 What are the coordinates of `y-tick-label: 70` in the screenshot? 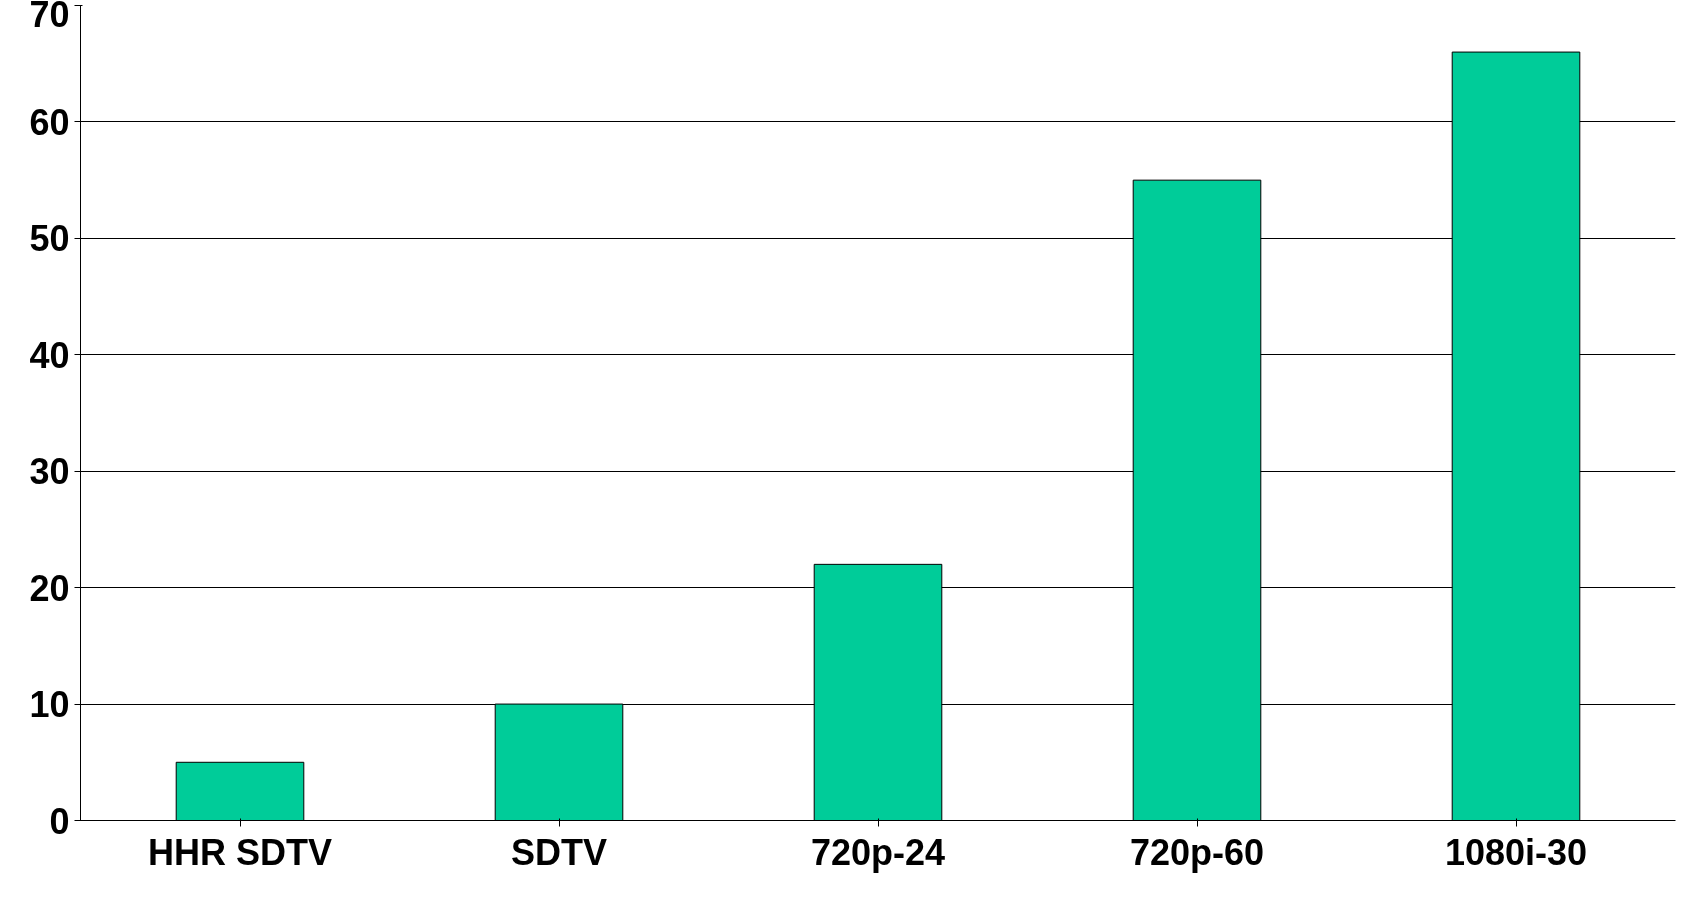 It's located at (49, 17).